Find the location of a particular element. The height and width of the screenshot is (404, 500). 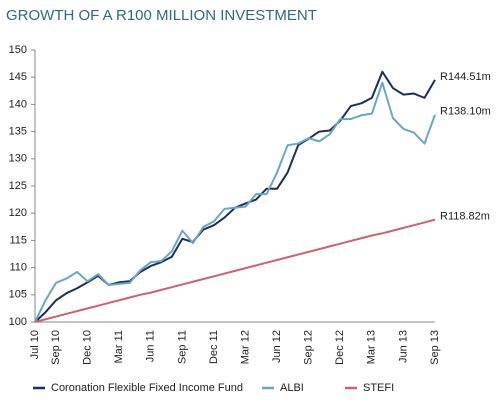

y-tick-label: 110 is located at coordinates (18, 268).